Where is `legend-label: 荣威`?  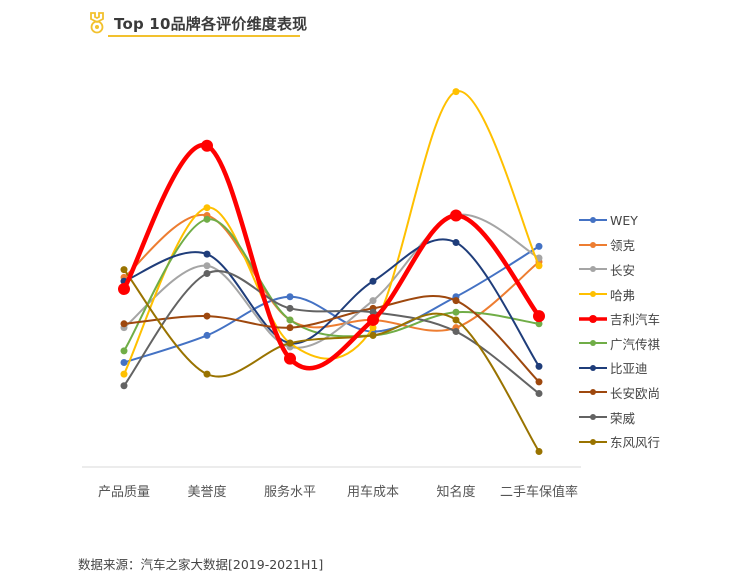 legend-label: 荣威 is located at coordinates (623, 418).